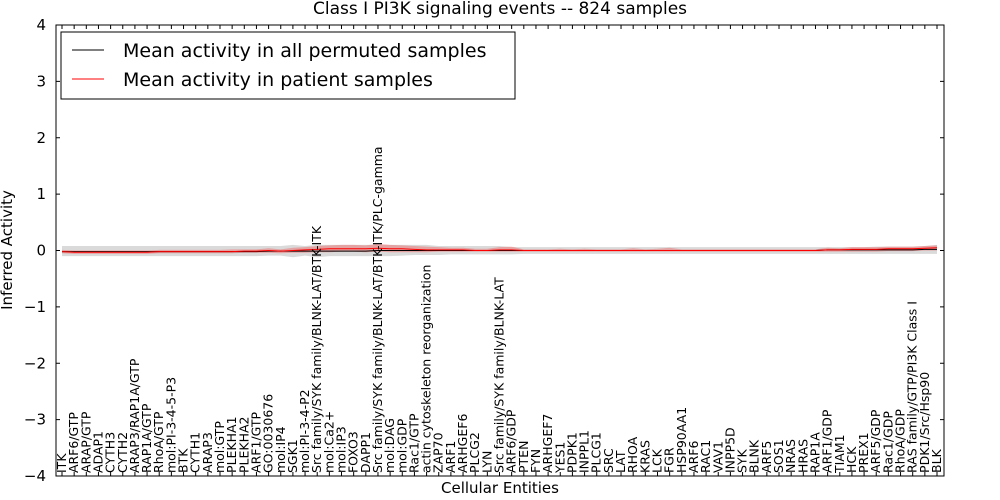 This screenshot has width=1000, height=500. Describe the element at coordinates (183, 460) in the screenshot. I see `x-tick-label: BTK` at that location.